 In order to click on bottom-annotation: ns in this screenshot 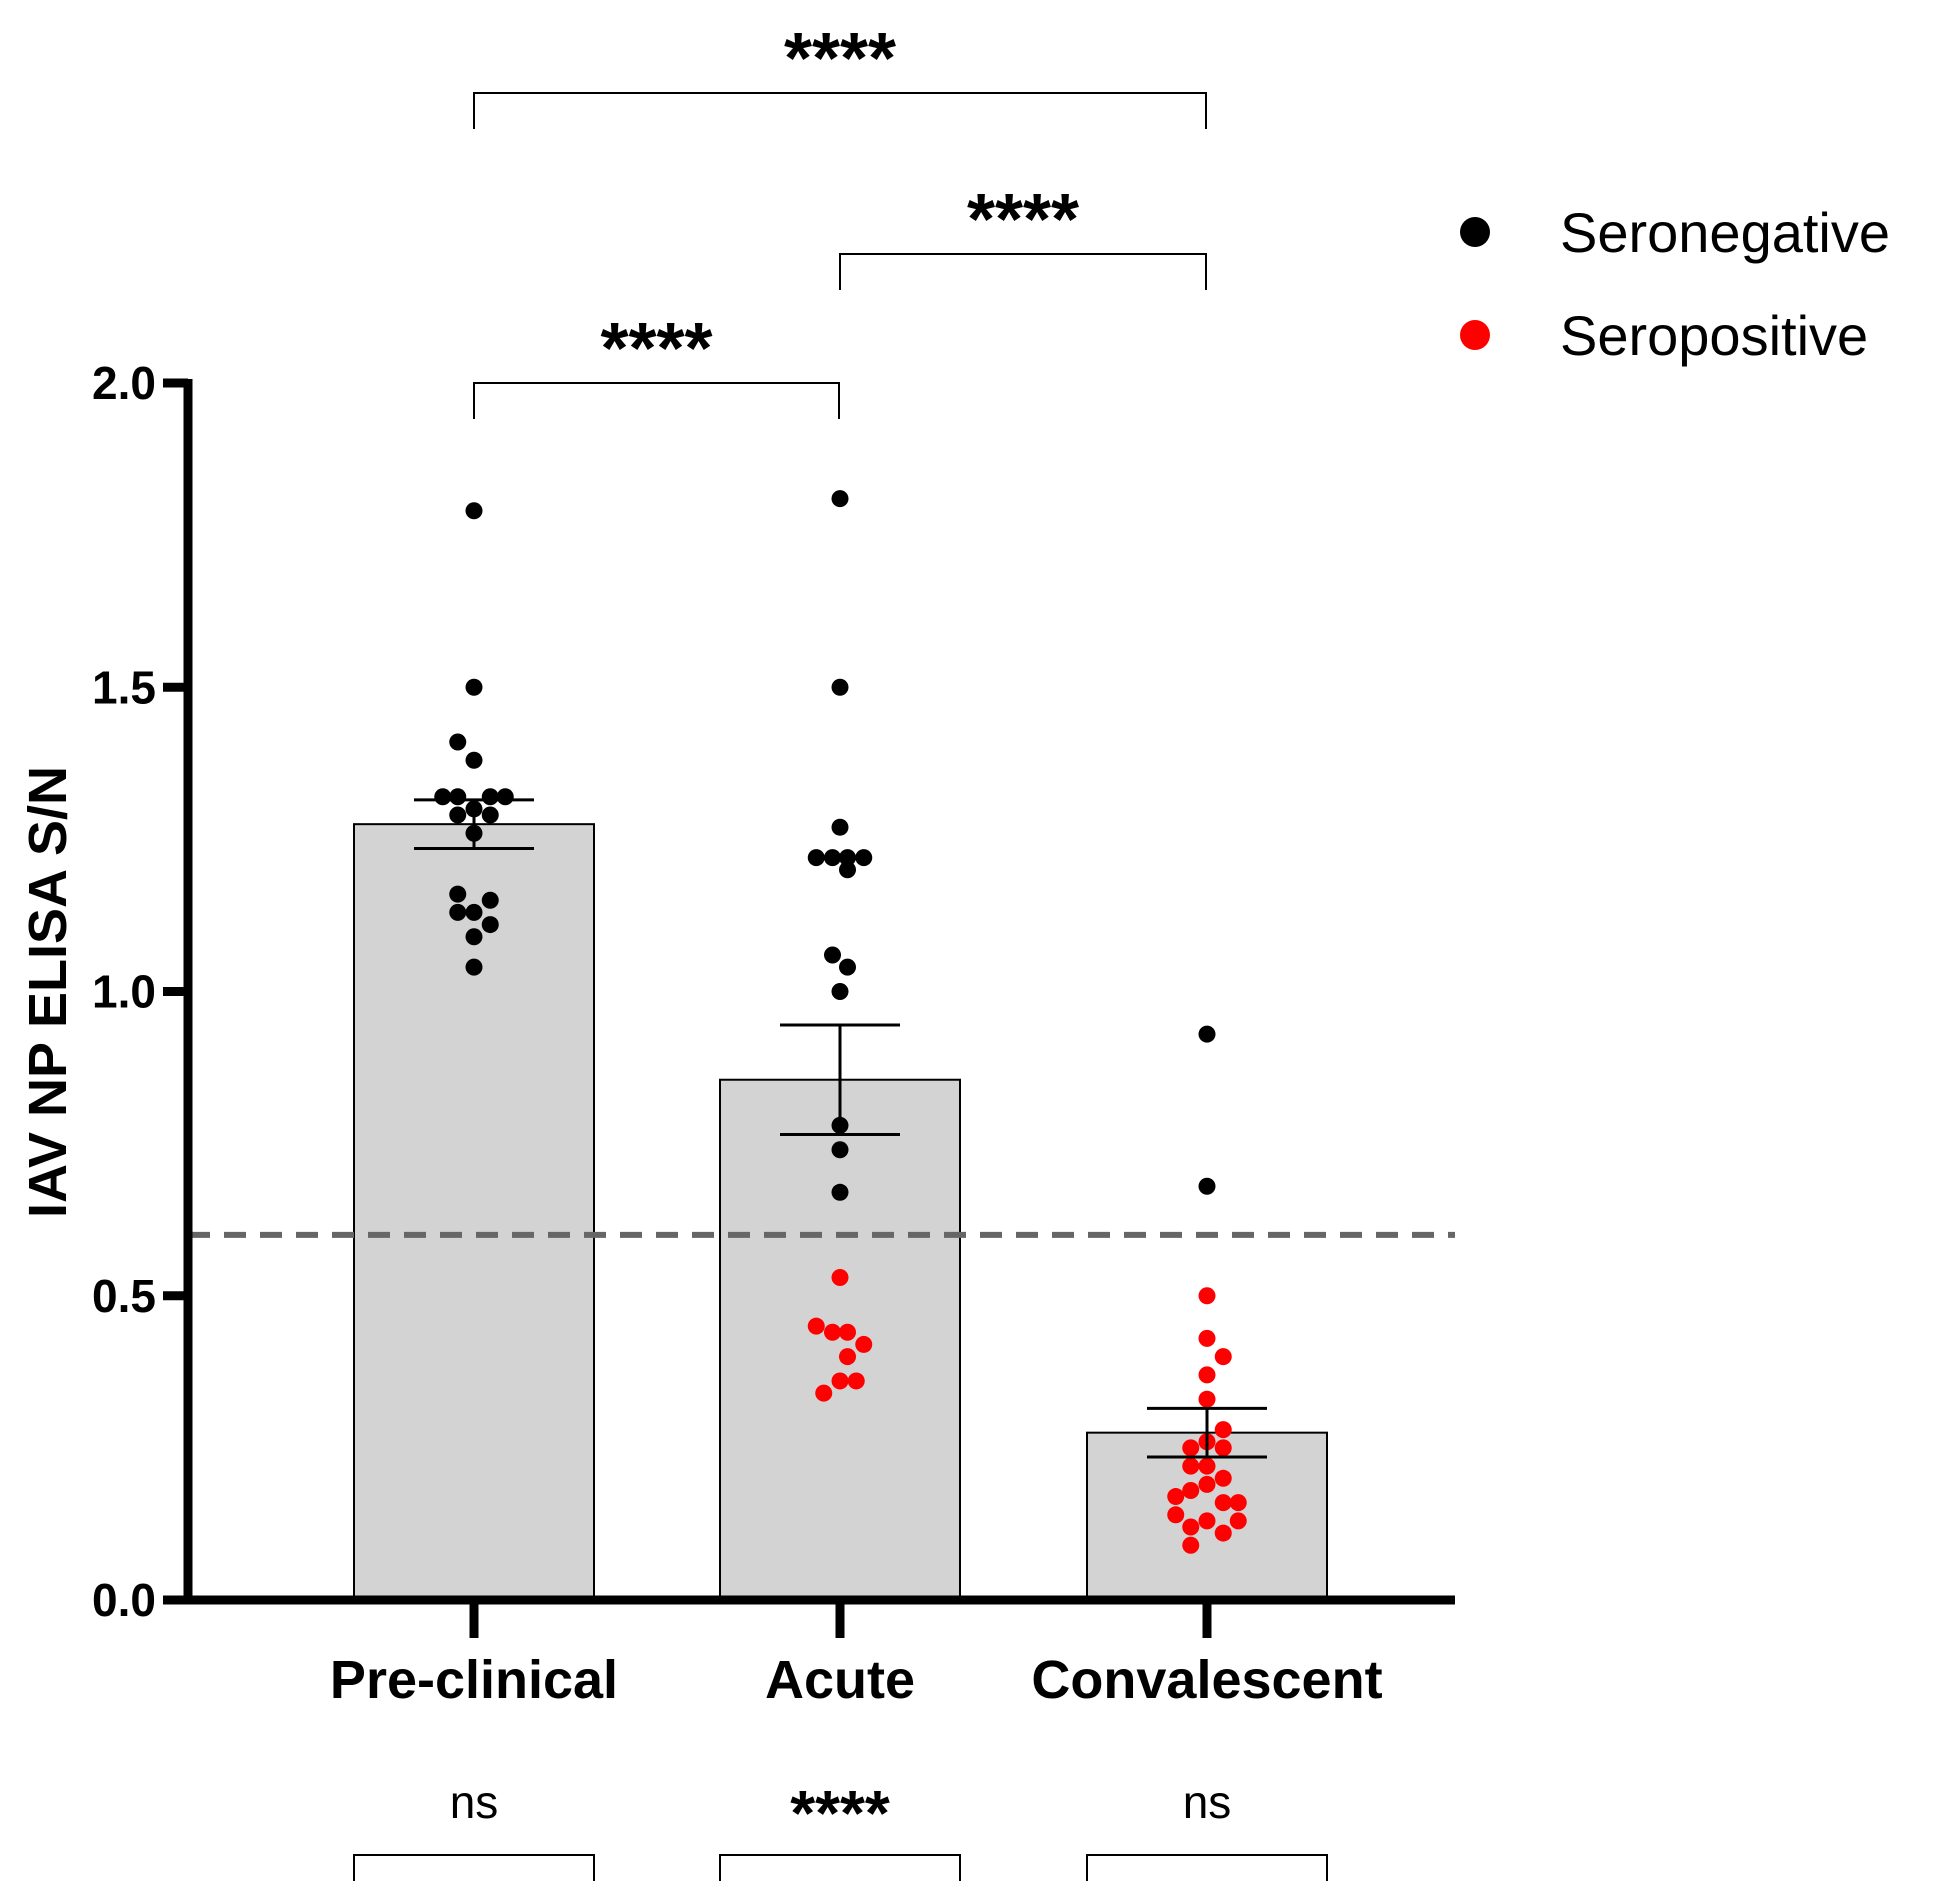, I will do `click(474, 1828)`.